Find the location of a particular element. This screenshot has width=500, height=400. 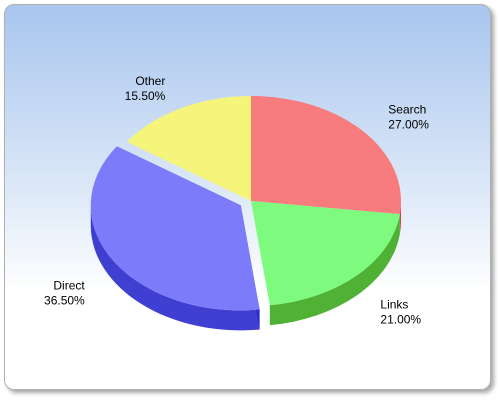

slice-value-other: 15.50% is located at coordinates (145, 96).